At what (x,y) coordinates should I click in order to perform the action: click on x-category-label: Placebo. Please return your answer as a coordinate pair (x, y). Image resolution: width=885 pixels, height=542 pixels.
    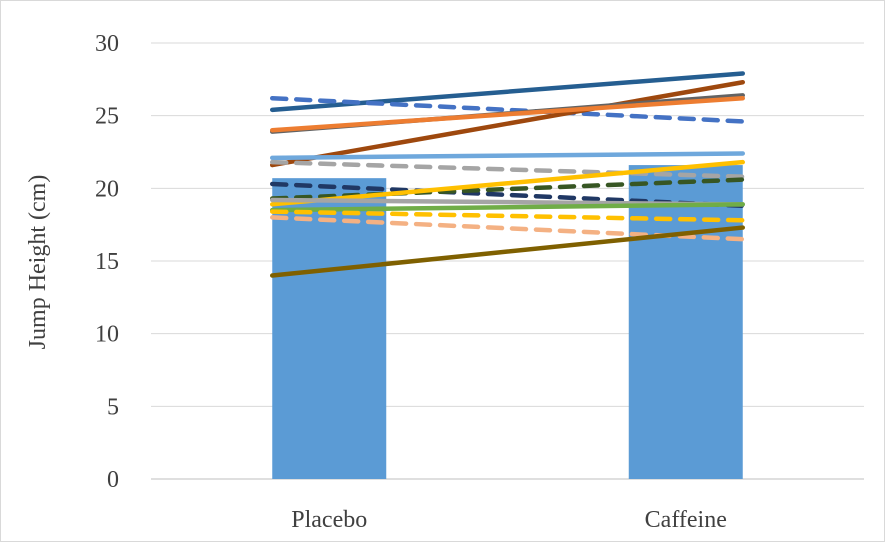
    Looking at the image, I should click on (329, 520).